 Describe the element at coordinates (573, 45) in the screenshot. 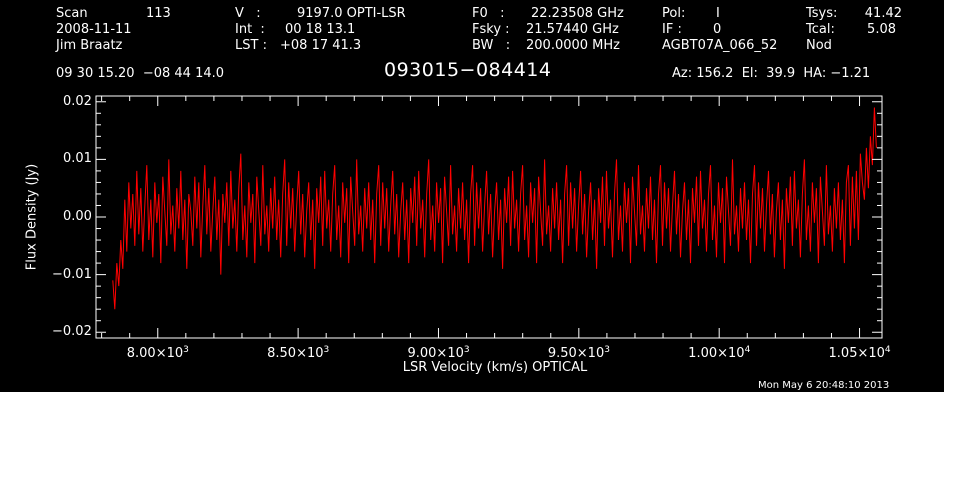

I see `bandwidth-value: 200.0000 MHz` at that location.